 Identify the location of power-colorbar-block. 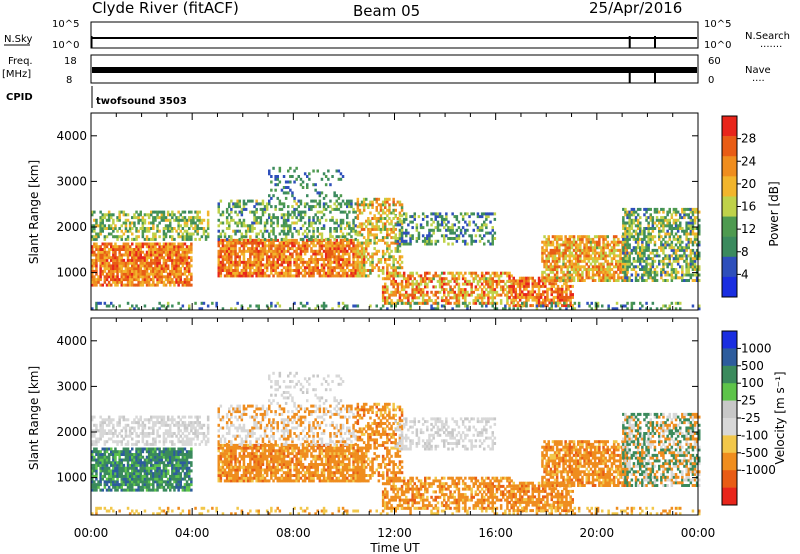
(729, 247).